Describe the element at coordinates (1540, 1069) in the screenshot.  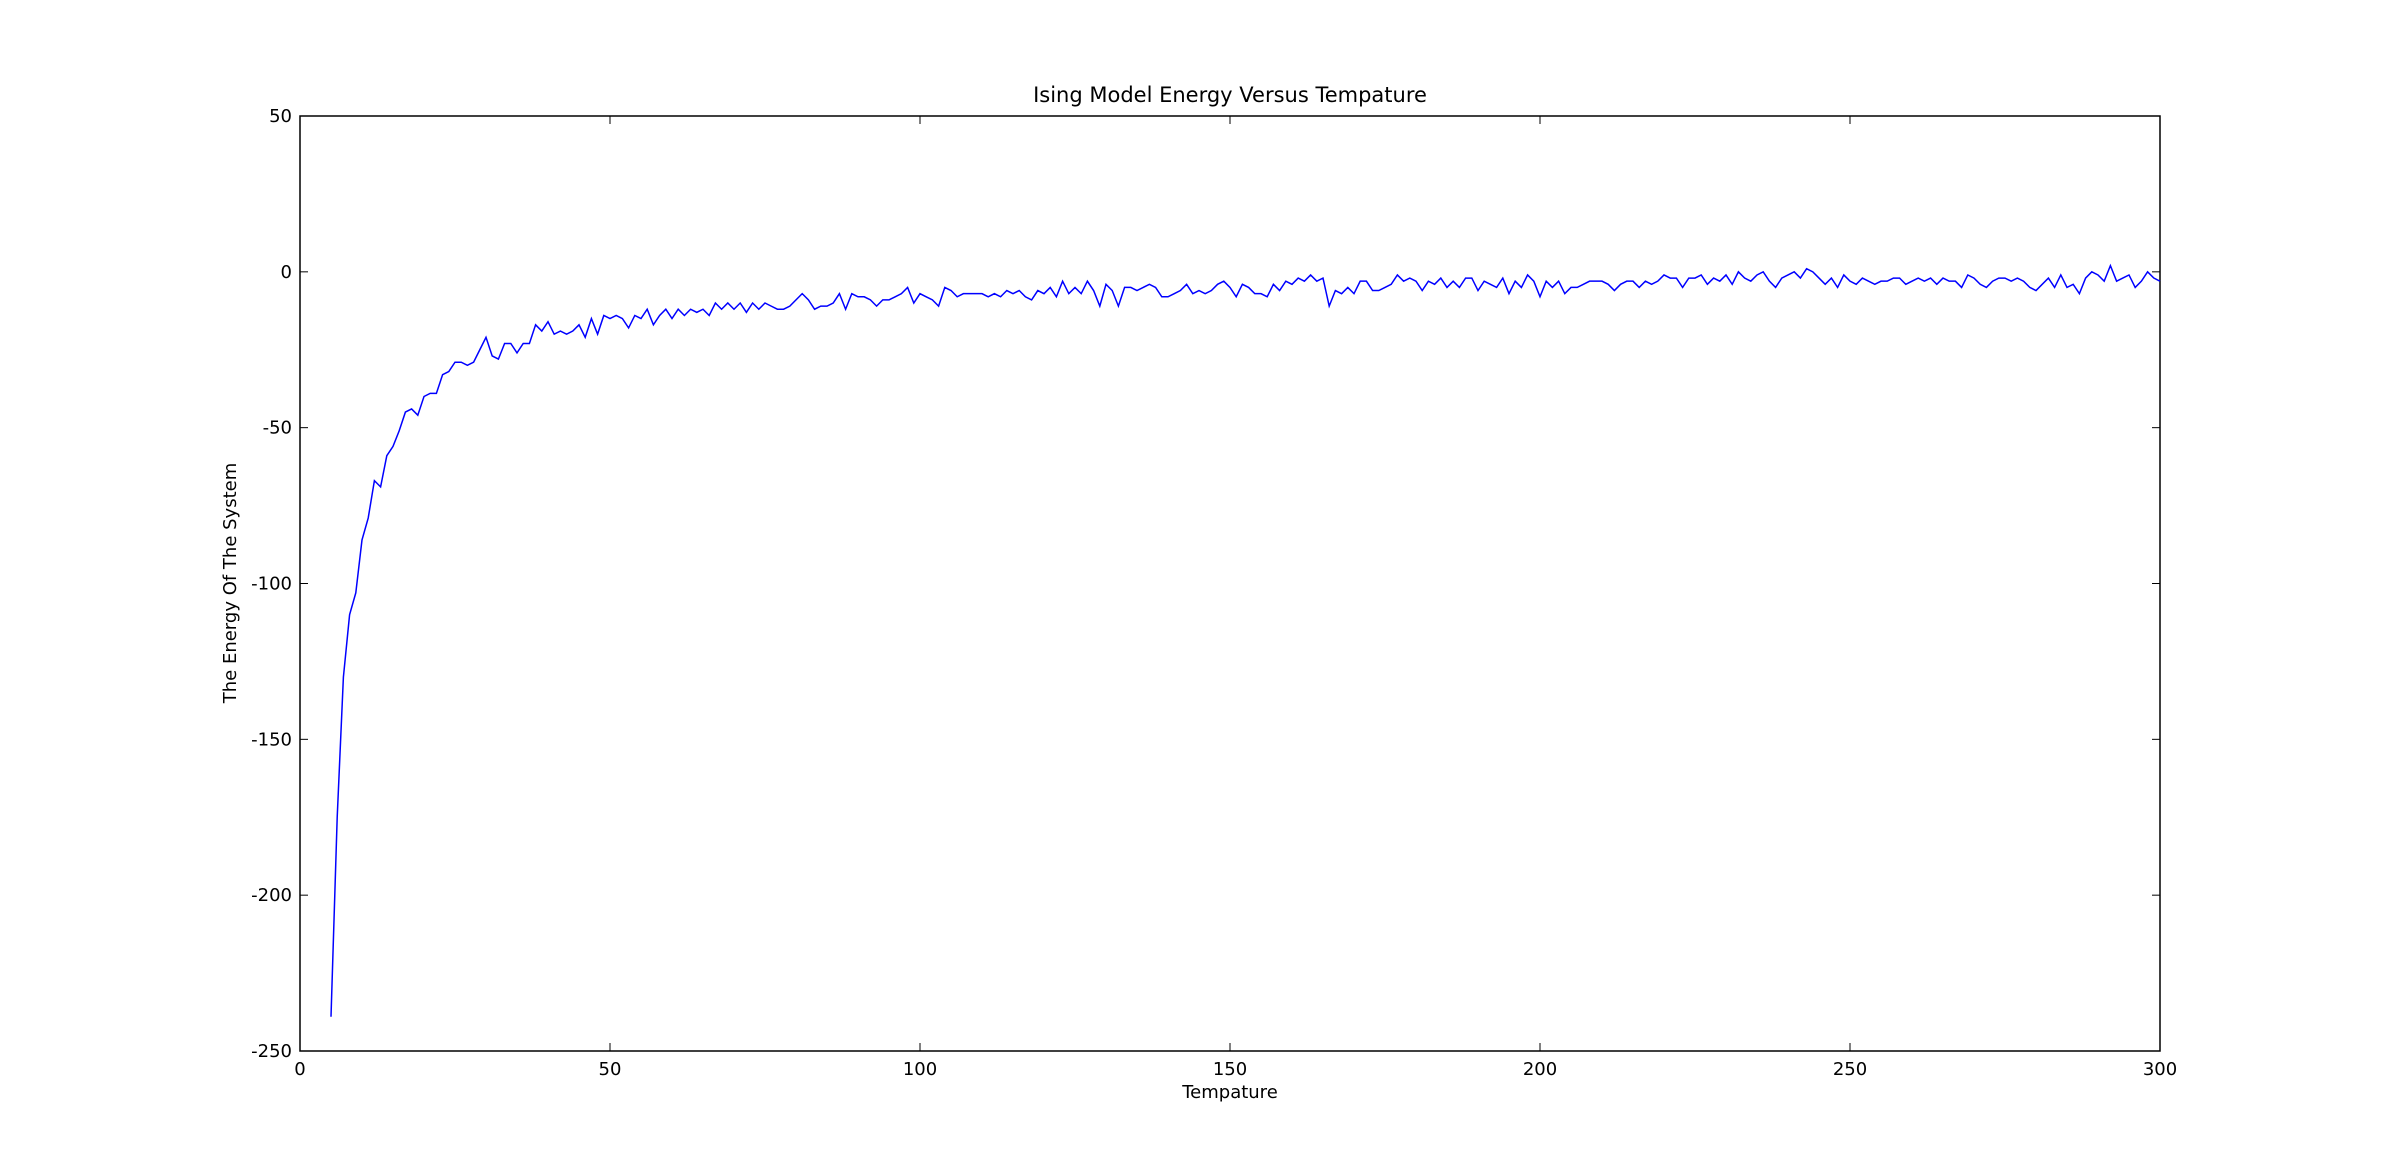
I see `x-tick-label: 200` at that location.